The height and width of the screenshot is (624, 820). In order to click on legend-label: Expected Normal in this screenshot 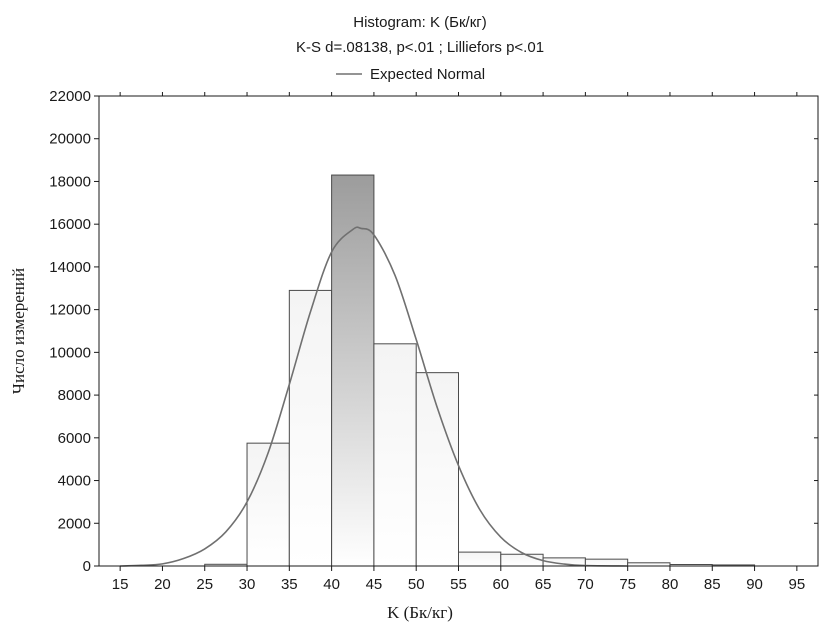, I will do `click(427, 74)`.